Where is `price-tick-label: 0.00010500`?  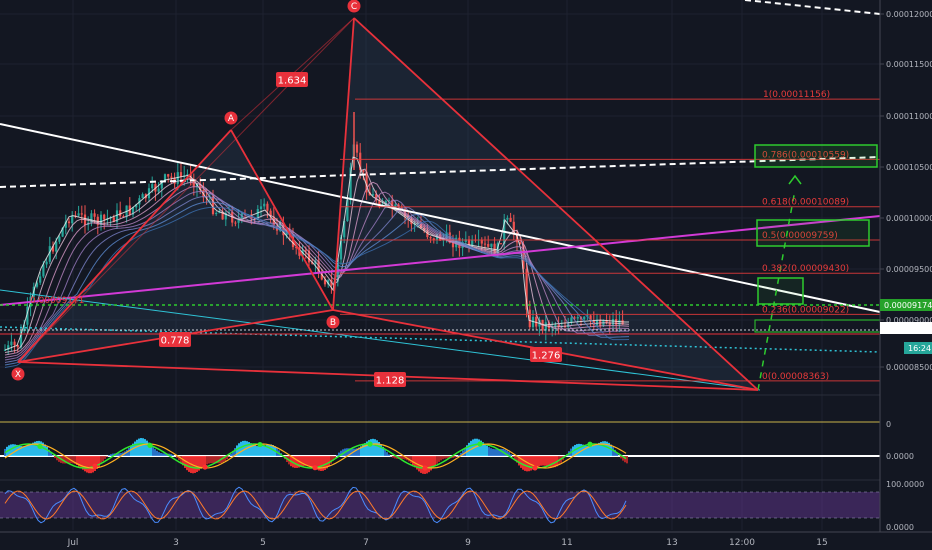
price-tick-label: 0.00010500 is located at coordinates (909, 167).